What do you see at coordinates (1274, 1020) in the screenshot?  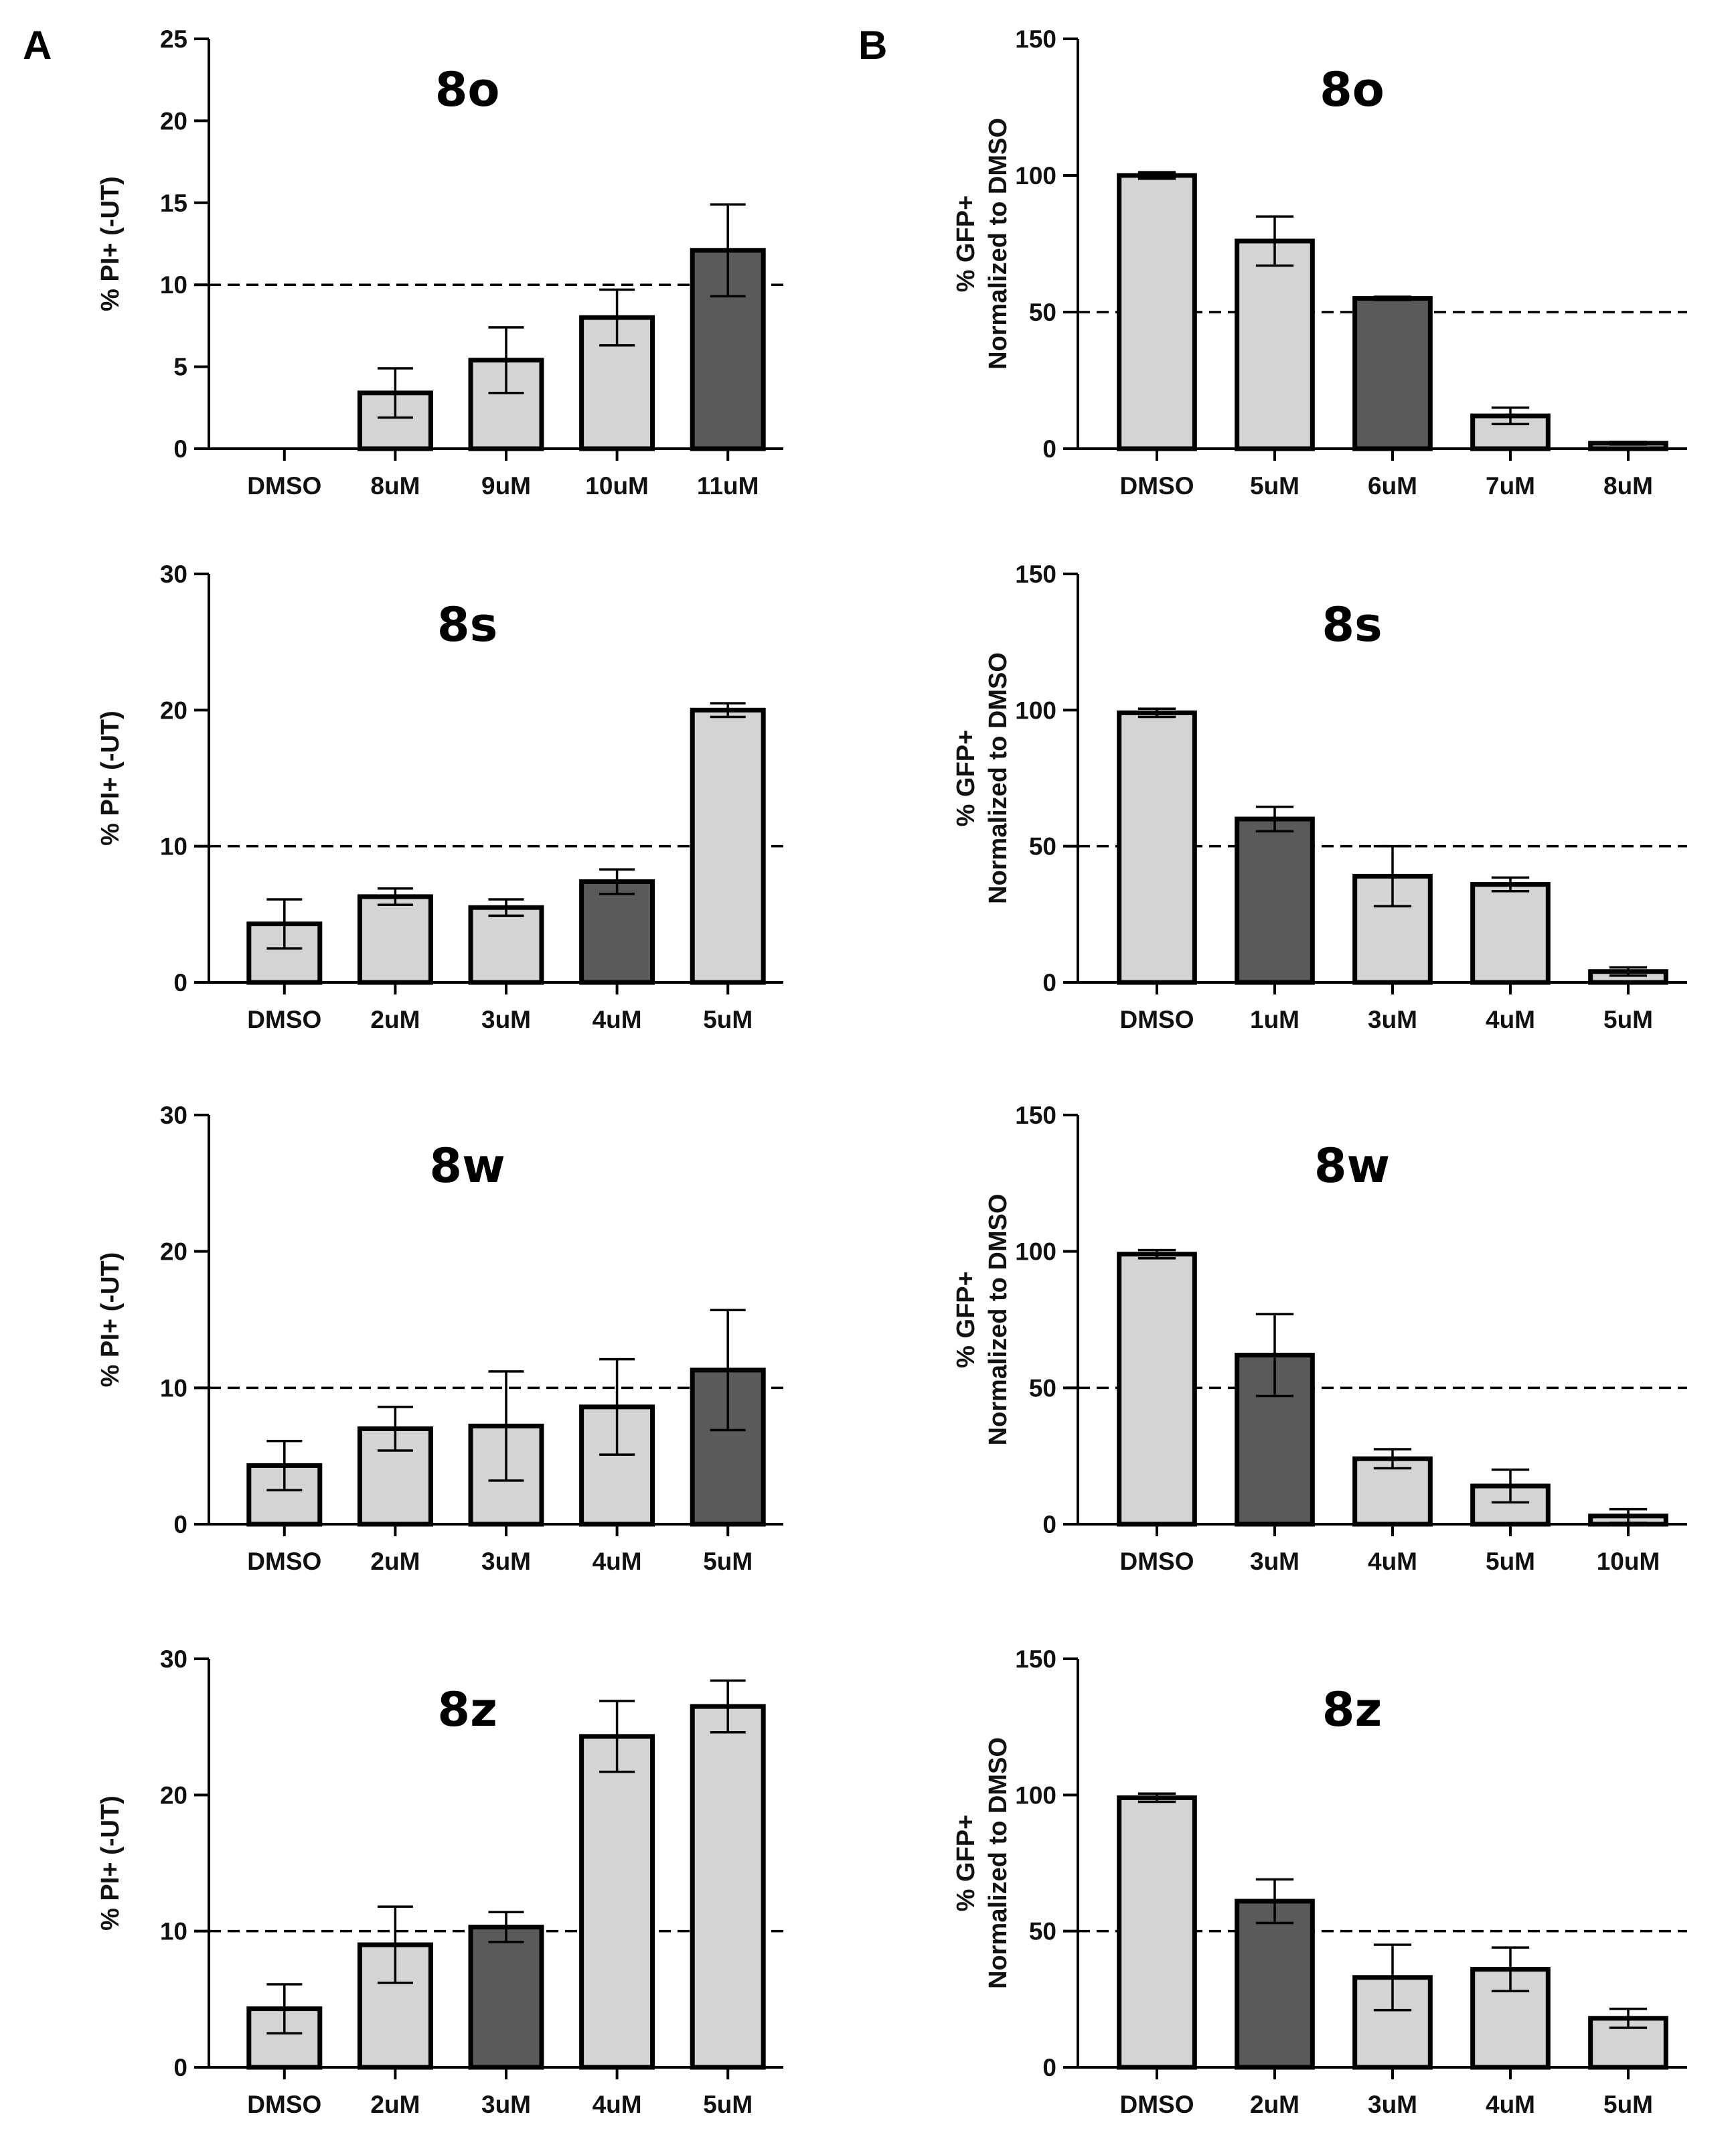 I see `x-tick-label: 1uM` at bounding box center [1274, 1020].